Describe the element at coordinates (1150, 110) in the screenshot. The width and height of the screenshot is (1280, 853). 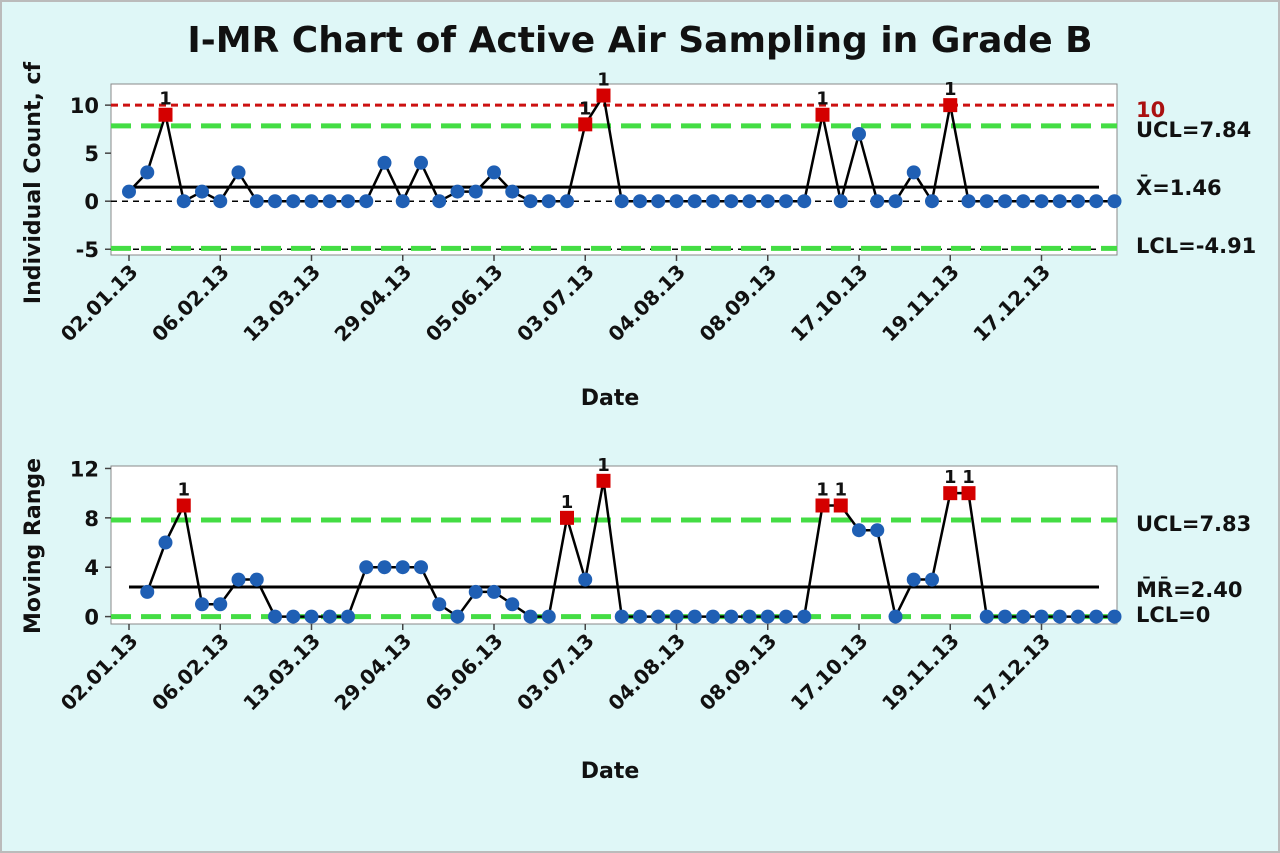
I see `individual-spec-label: 10` at that location.